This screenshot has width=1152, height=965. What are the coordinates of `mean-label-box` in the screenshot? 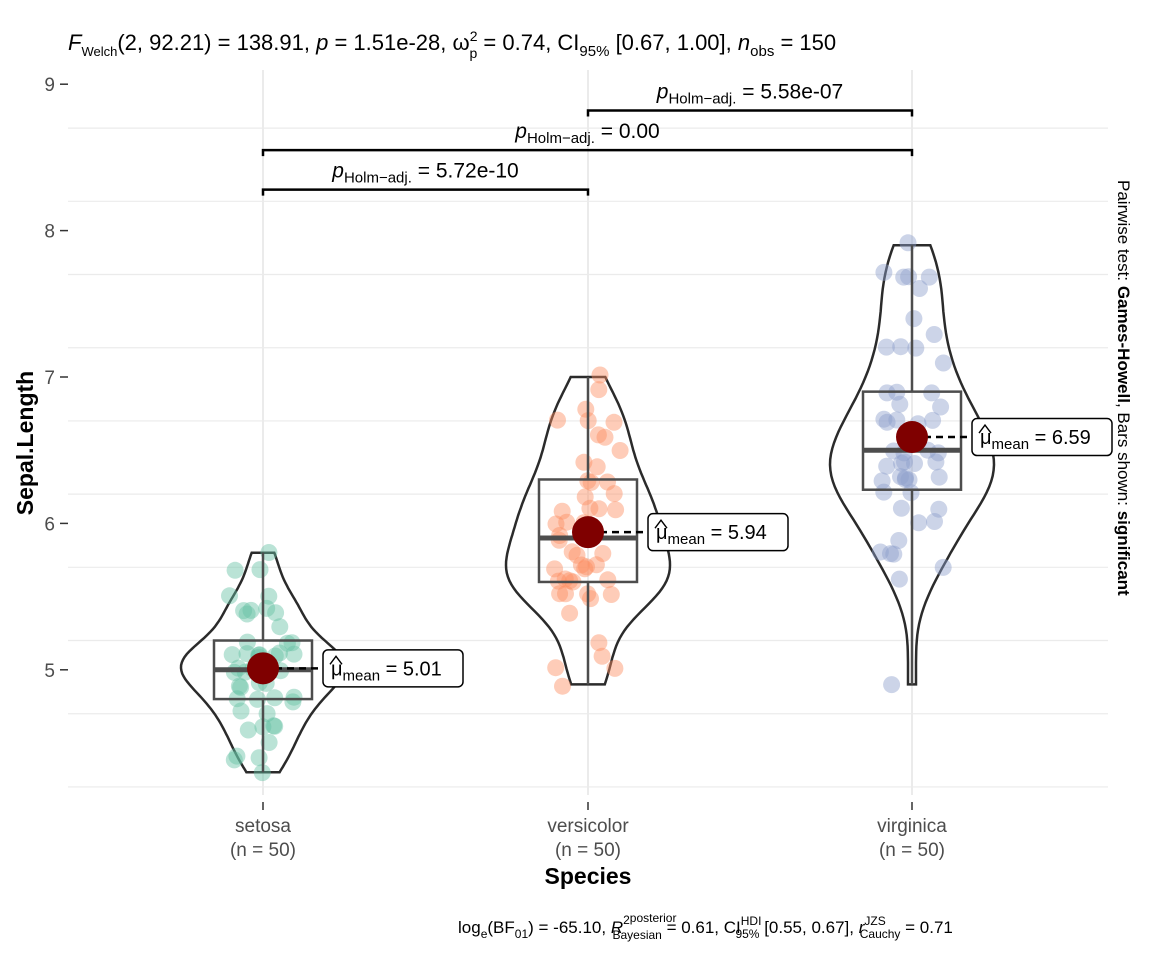 It's located at (393, 668).